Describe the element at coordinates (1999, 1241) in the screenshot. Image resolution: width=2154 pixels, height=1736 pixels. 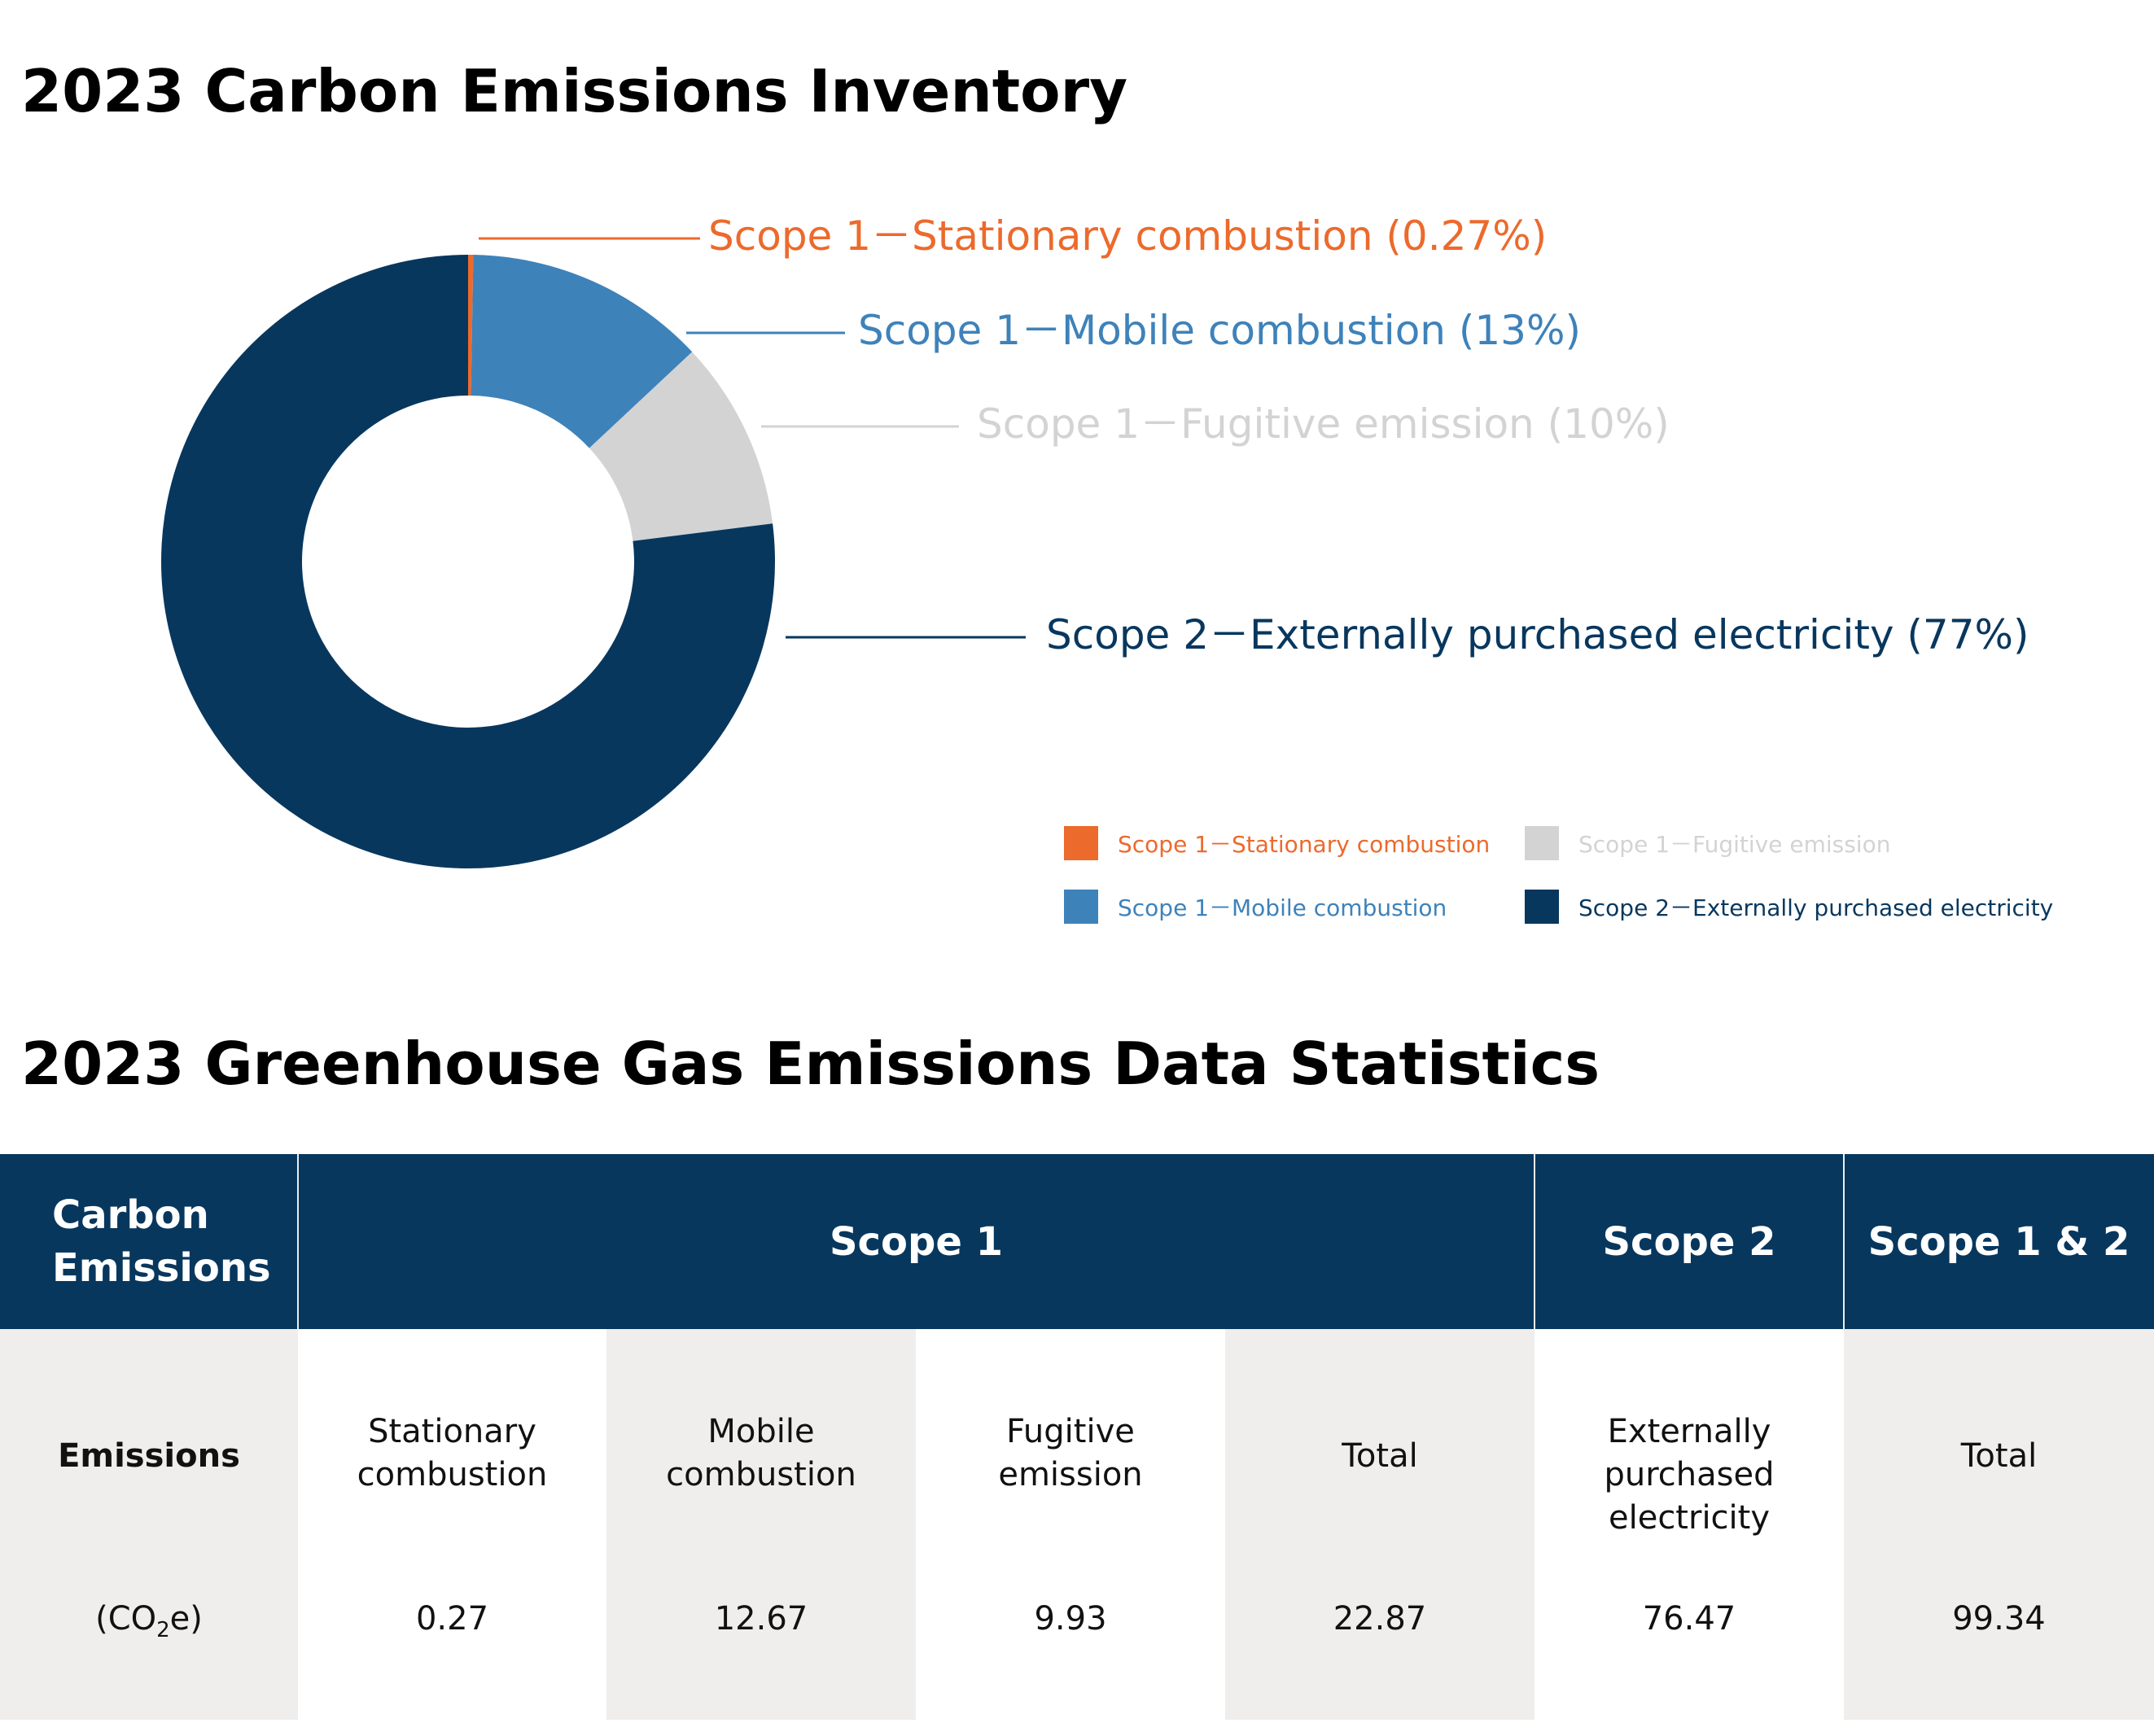
I see `header-scope-1-and-2: Scope 1 & 2` at that location.